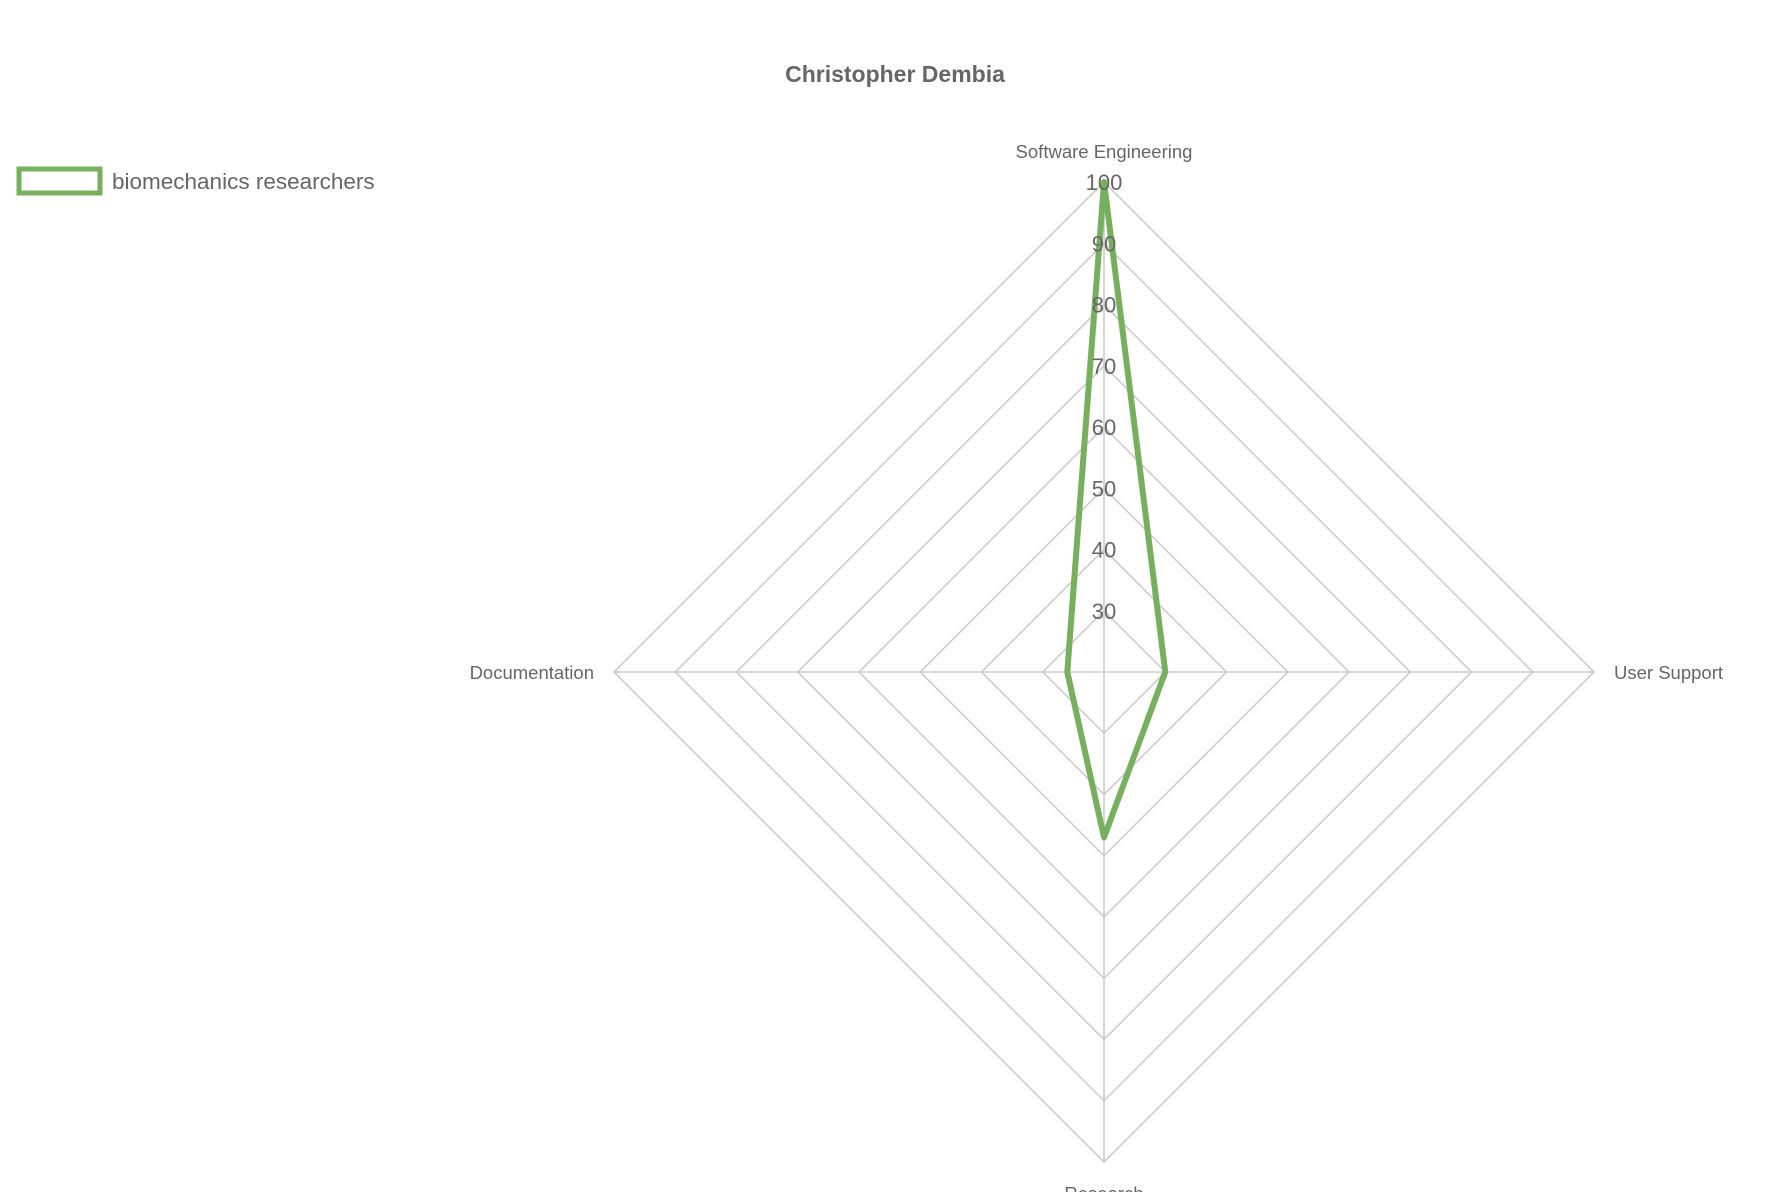 This screenshot has width=1790, height=1192. Describe the element at coordinates (1104, 488) in the screenshot. I see `tick-label: 50` at that location.